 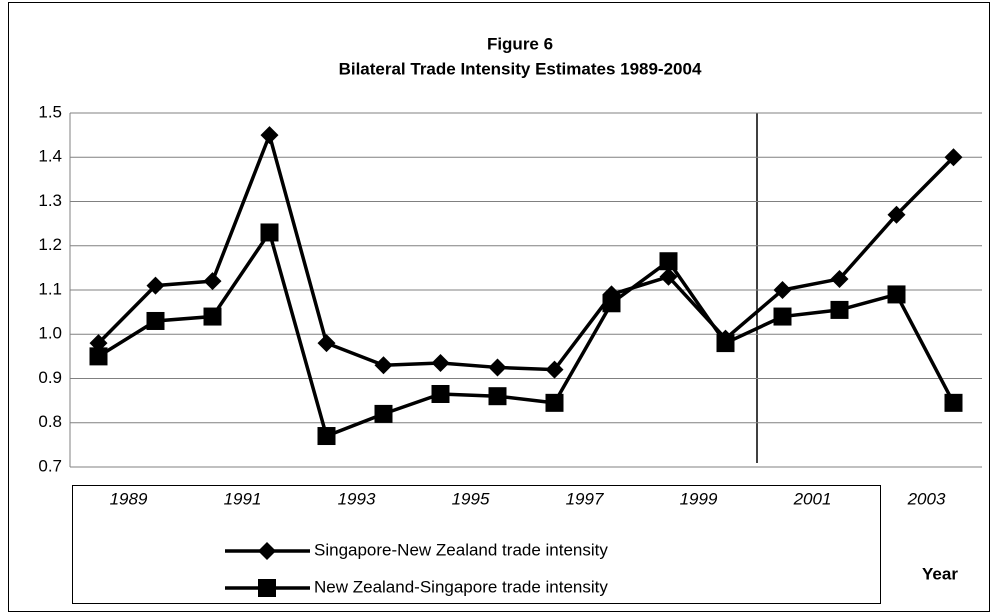 What do you see at coordinates (50, 200) in the screenshot?
I see `y-tick-label: 1.3` at bounding box center [50, 200].